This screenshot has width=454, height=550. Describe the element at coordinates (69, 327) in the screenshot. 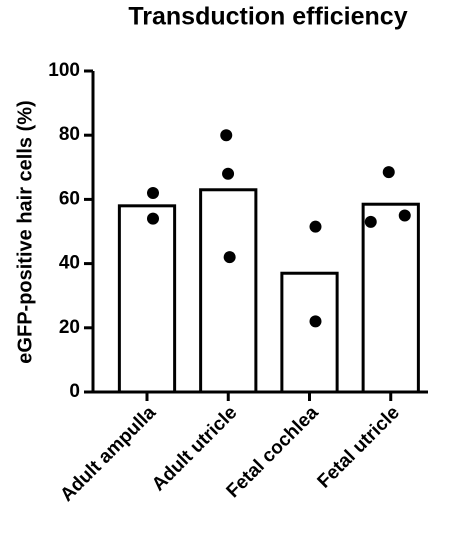

I see `y-tick-label: 20` at that location.